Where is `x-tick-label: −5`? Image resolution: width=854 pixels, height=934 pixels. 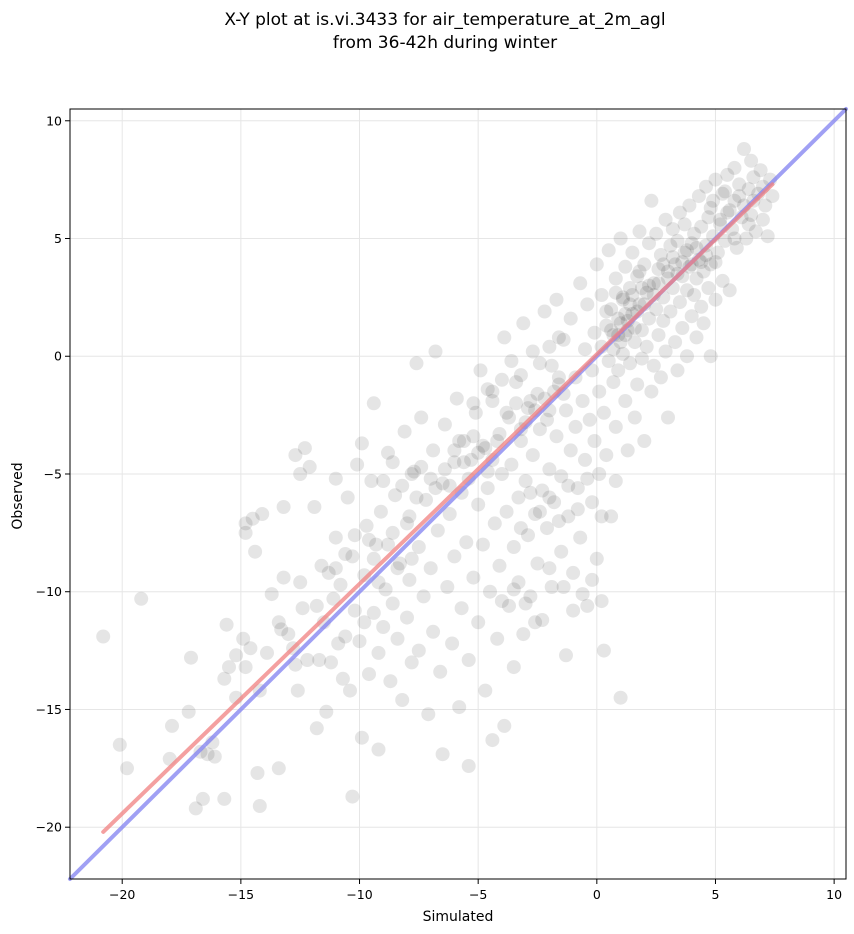 x-tick-label: −5 is located at coordinates (478, 894).